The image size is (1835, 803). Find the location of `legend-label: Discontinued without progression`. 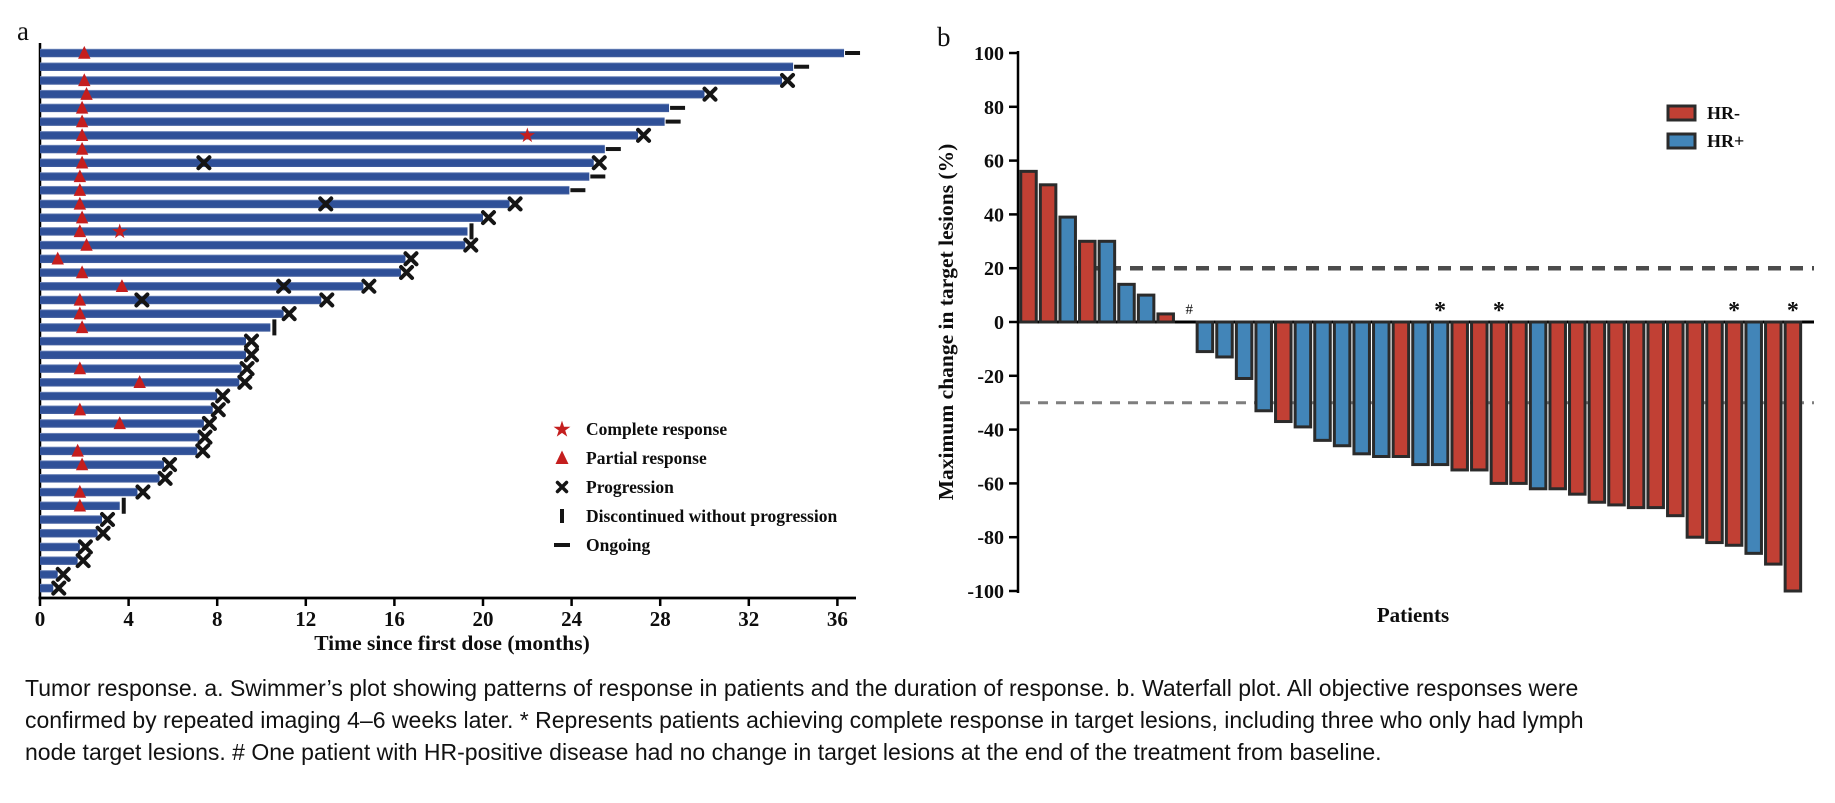

legend-label: Discontinued without progression is located at coordinates (711, 516).